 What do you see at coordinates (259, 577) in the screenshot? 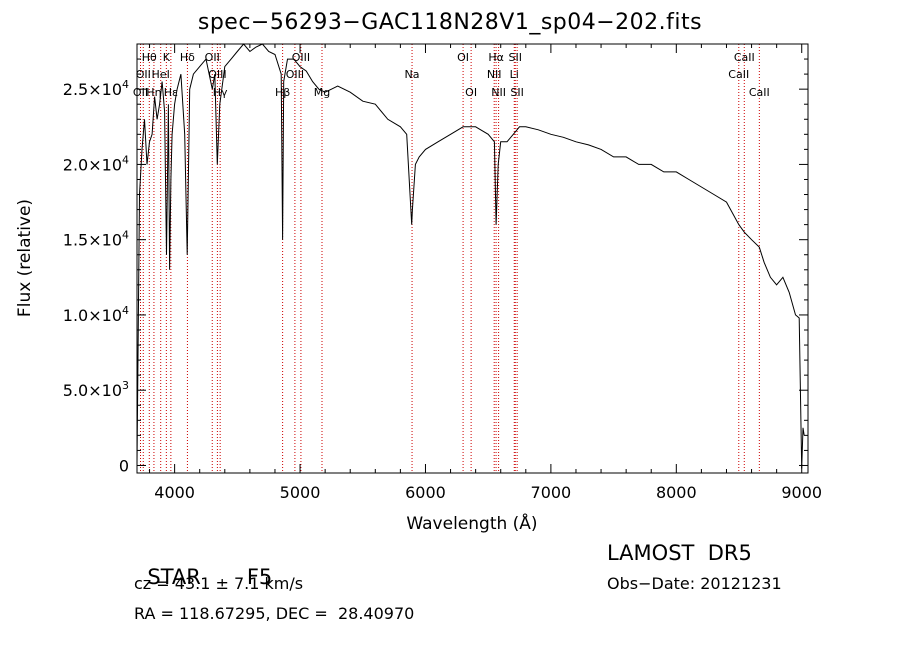
I see `object-subclass: F5` at bounding box center [259, 577].